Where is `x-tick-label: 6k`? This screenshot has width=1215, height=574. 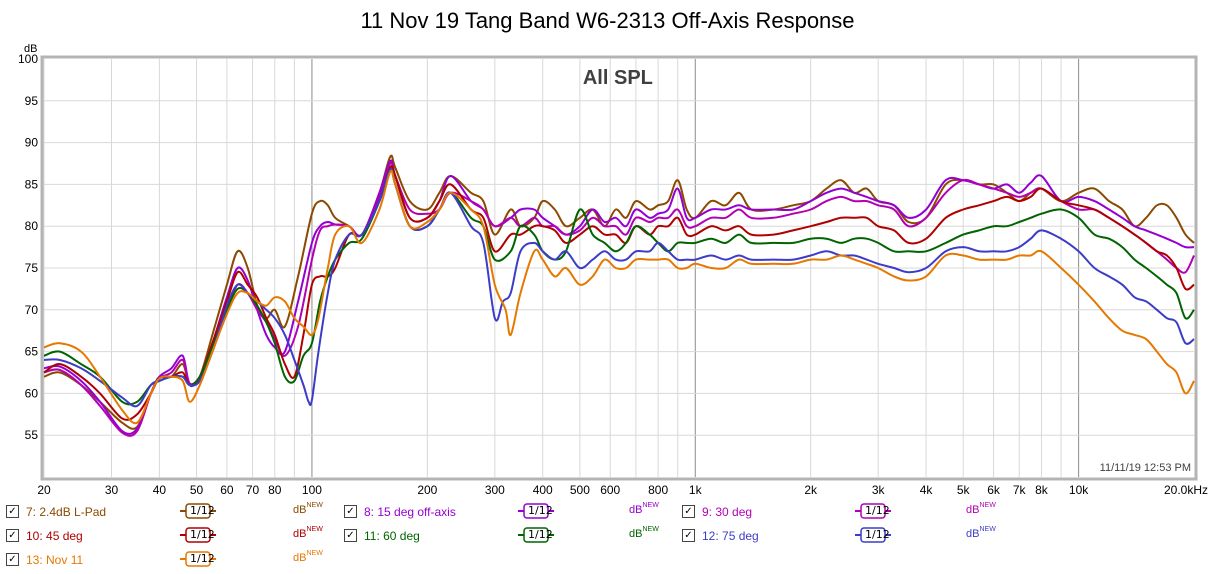 x-tick-label: 6k is located at coordinates (994, 490).